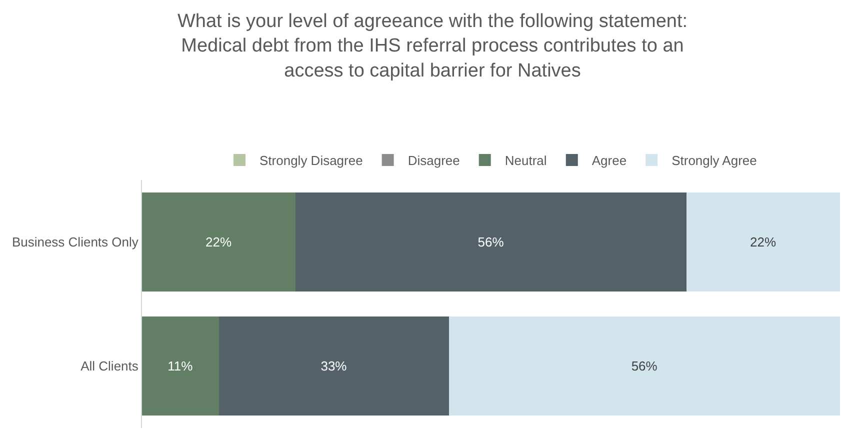 This screenshot has height=448, width=865. I want to click on chart-title: What is your level of agreeance with the following statement: Medical debt from the IHS referral process contributes to an access to capital barrier for Natives, so click(432, 46).